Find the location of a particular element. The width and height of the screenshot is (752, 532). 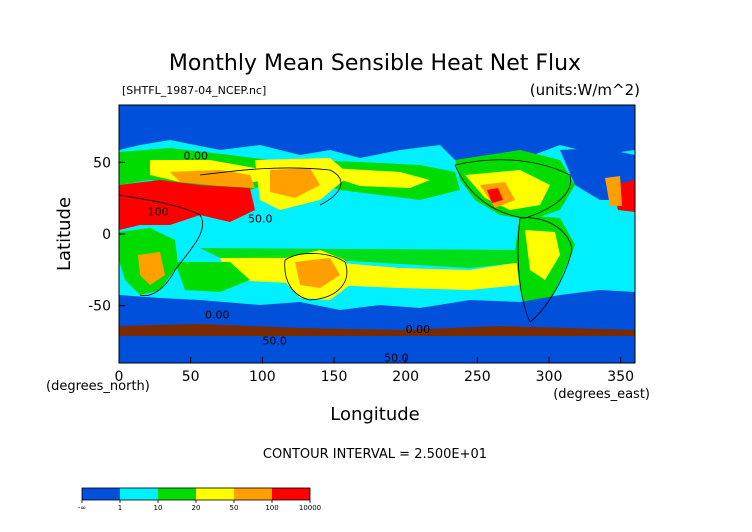

region-sahara-red is located at coordinates (187, 205).